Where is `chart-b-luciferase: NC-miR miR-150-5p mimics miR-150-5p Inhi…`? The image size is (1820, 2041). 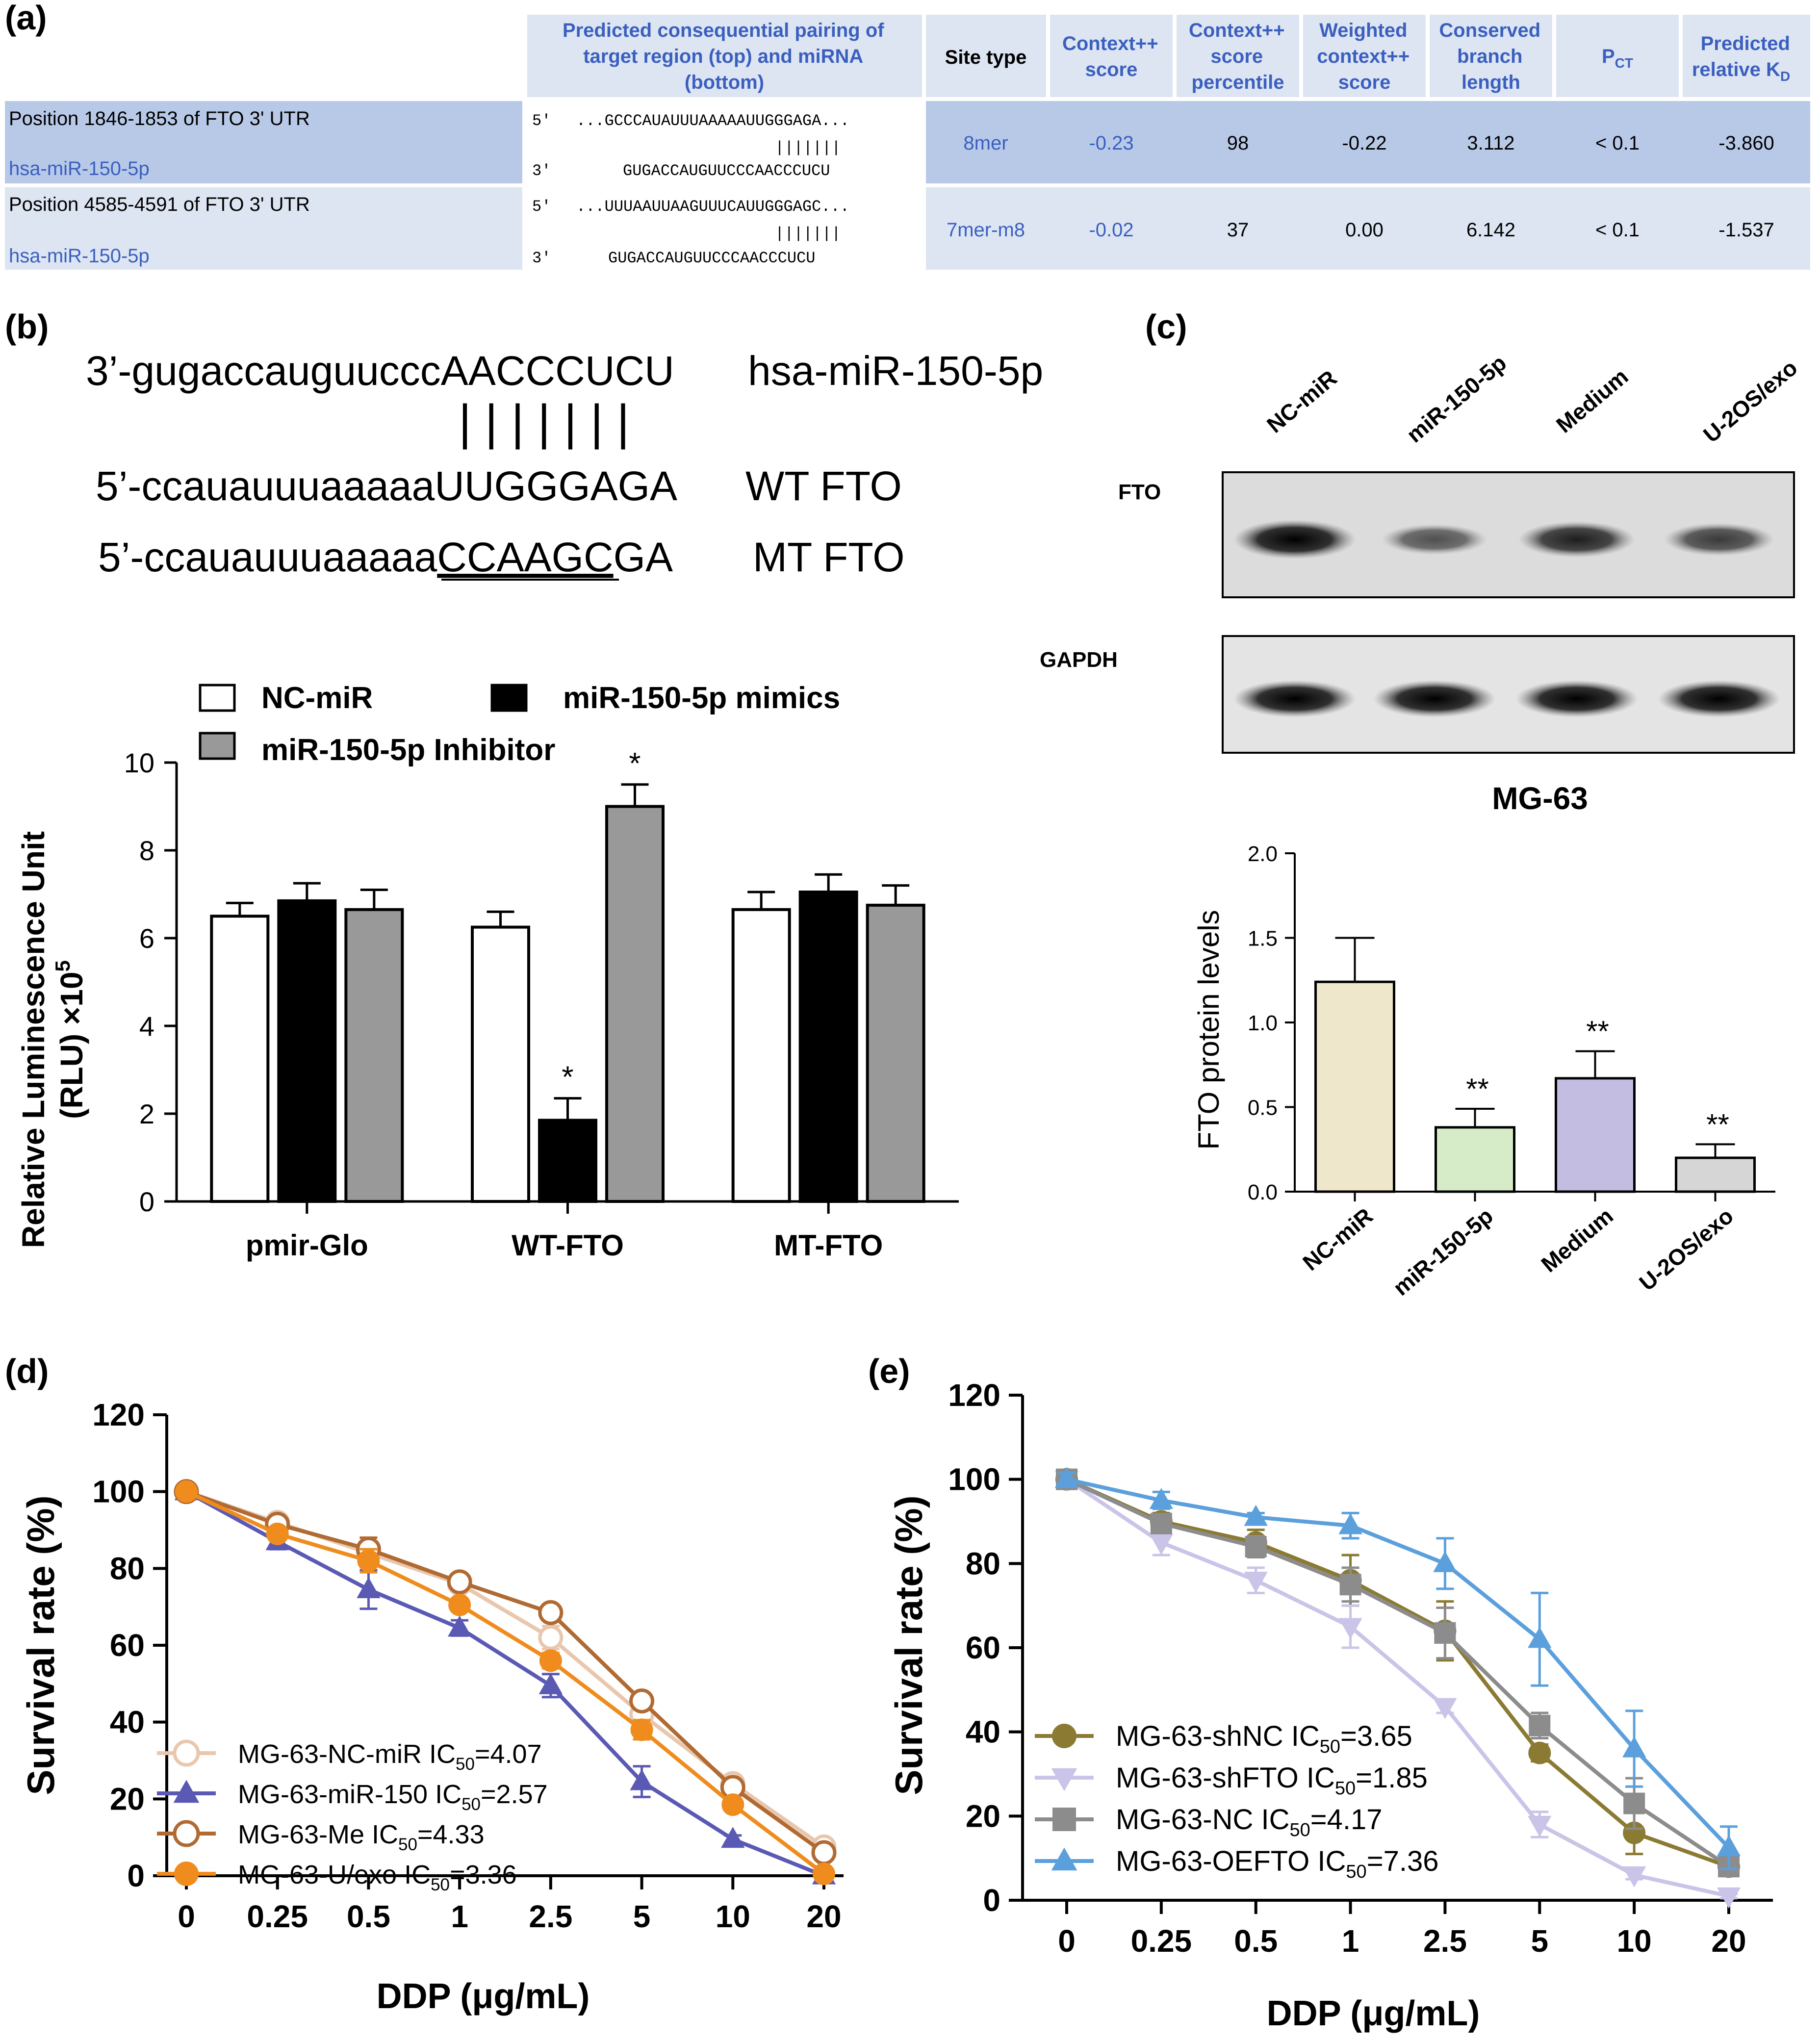
chart-b-luciferase: NC-miR miR-150-5p mimics miR-150-5p Inhi… is located at coordinates (487, 971).